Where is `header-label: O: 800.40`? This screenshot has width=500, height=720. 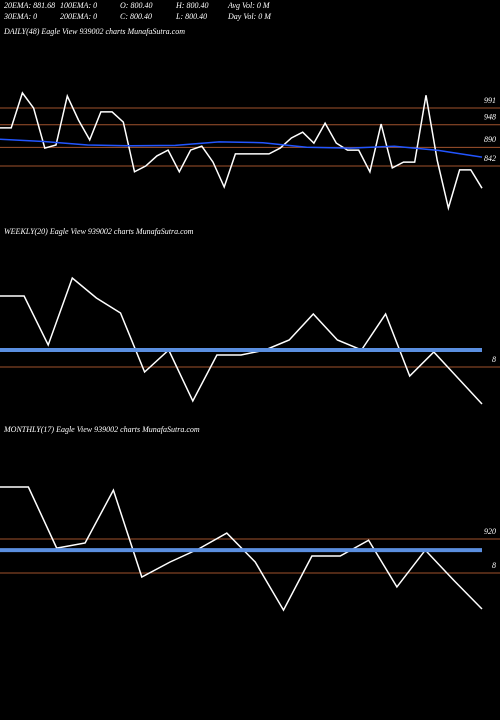 header-label: O: 800.40 is located at coordinates (136, 5).